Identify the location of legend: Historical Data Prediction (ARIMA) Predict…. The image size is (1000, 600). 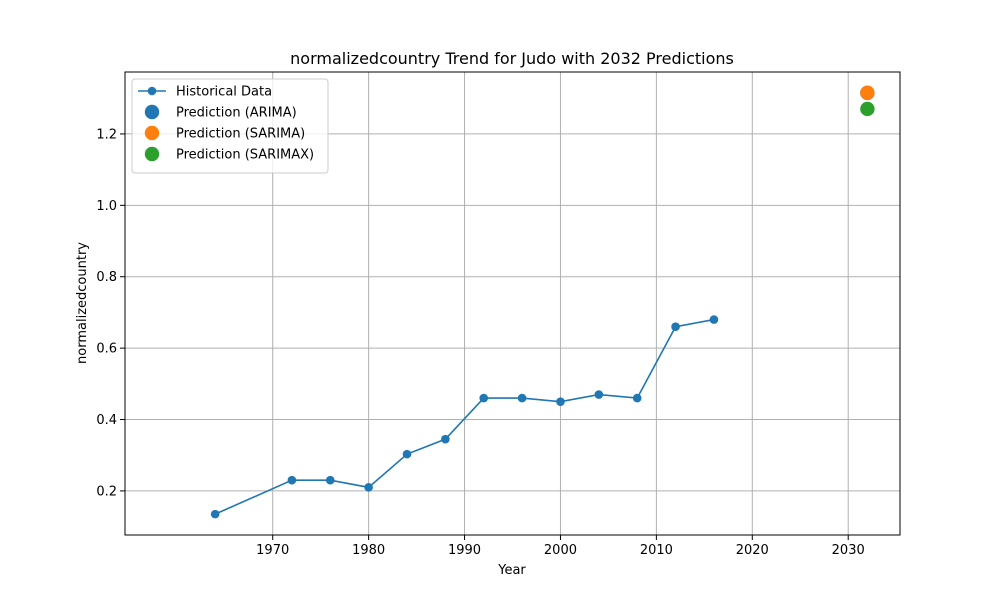
(230, 126).